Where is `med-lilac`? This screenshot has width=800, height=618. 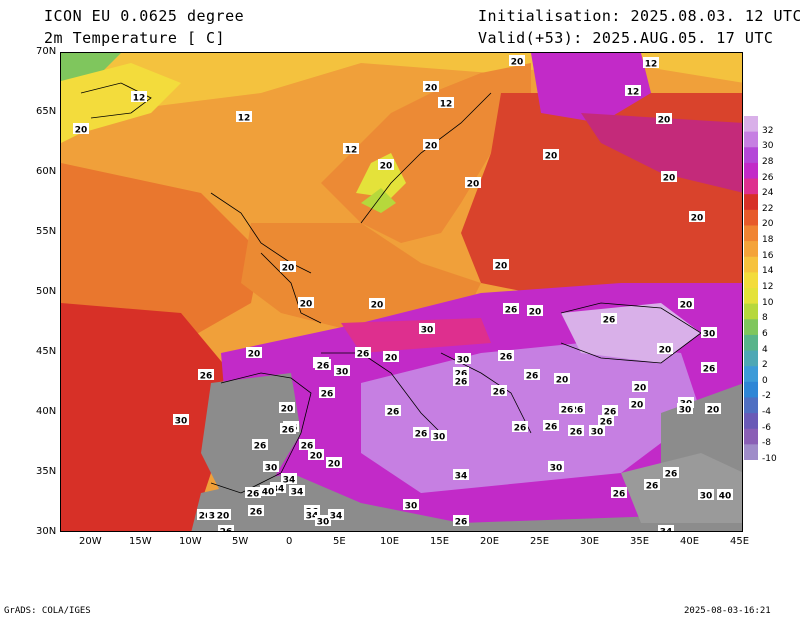 med-lilac is located at coordinates (531, 418).